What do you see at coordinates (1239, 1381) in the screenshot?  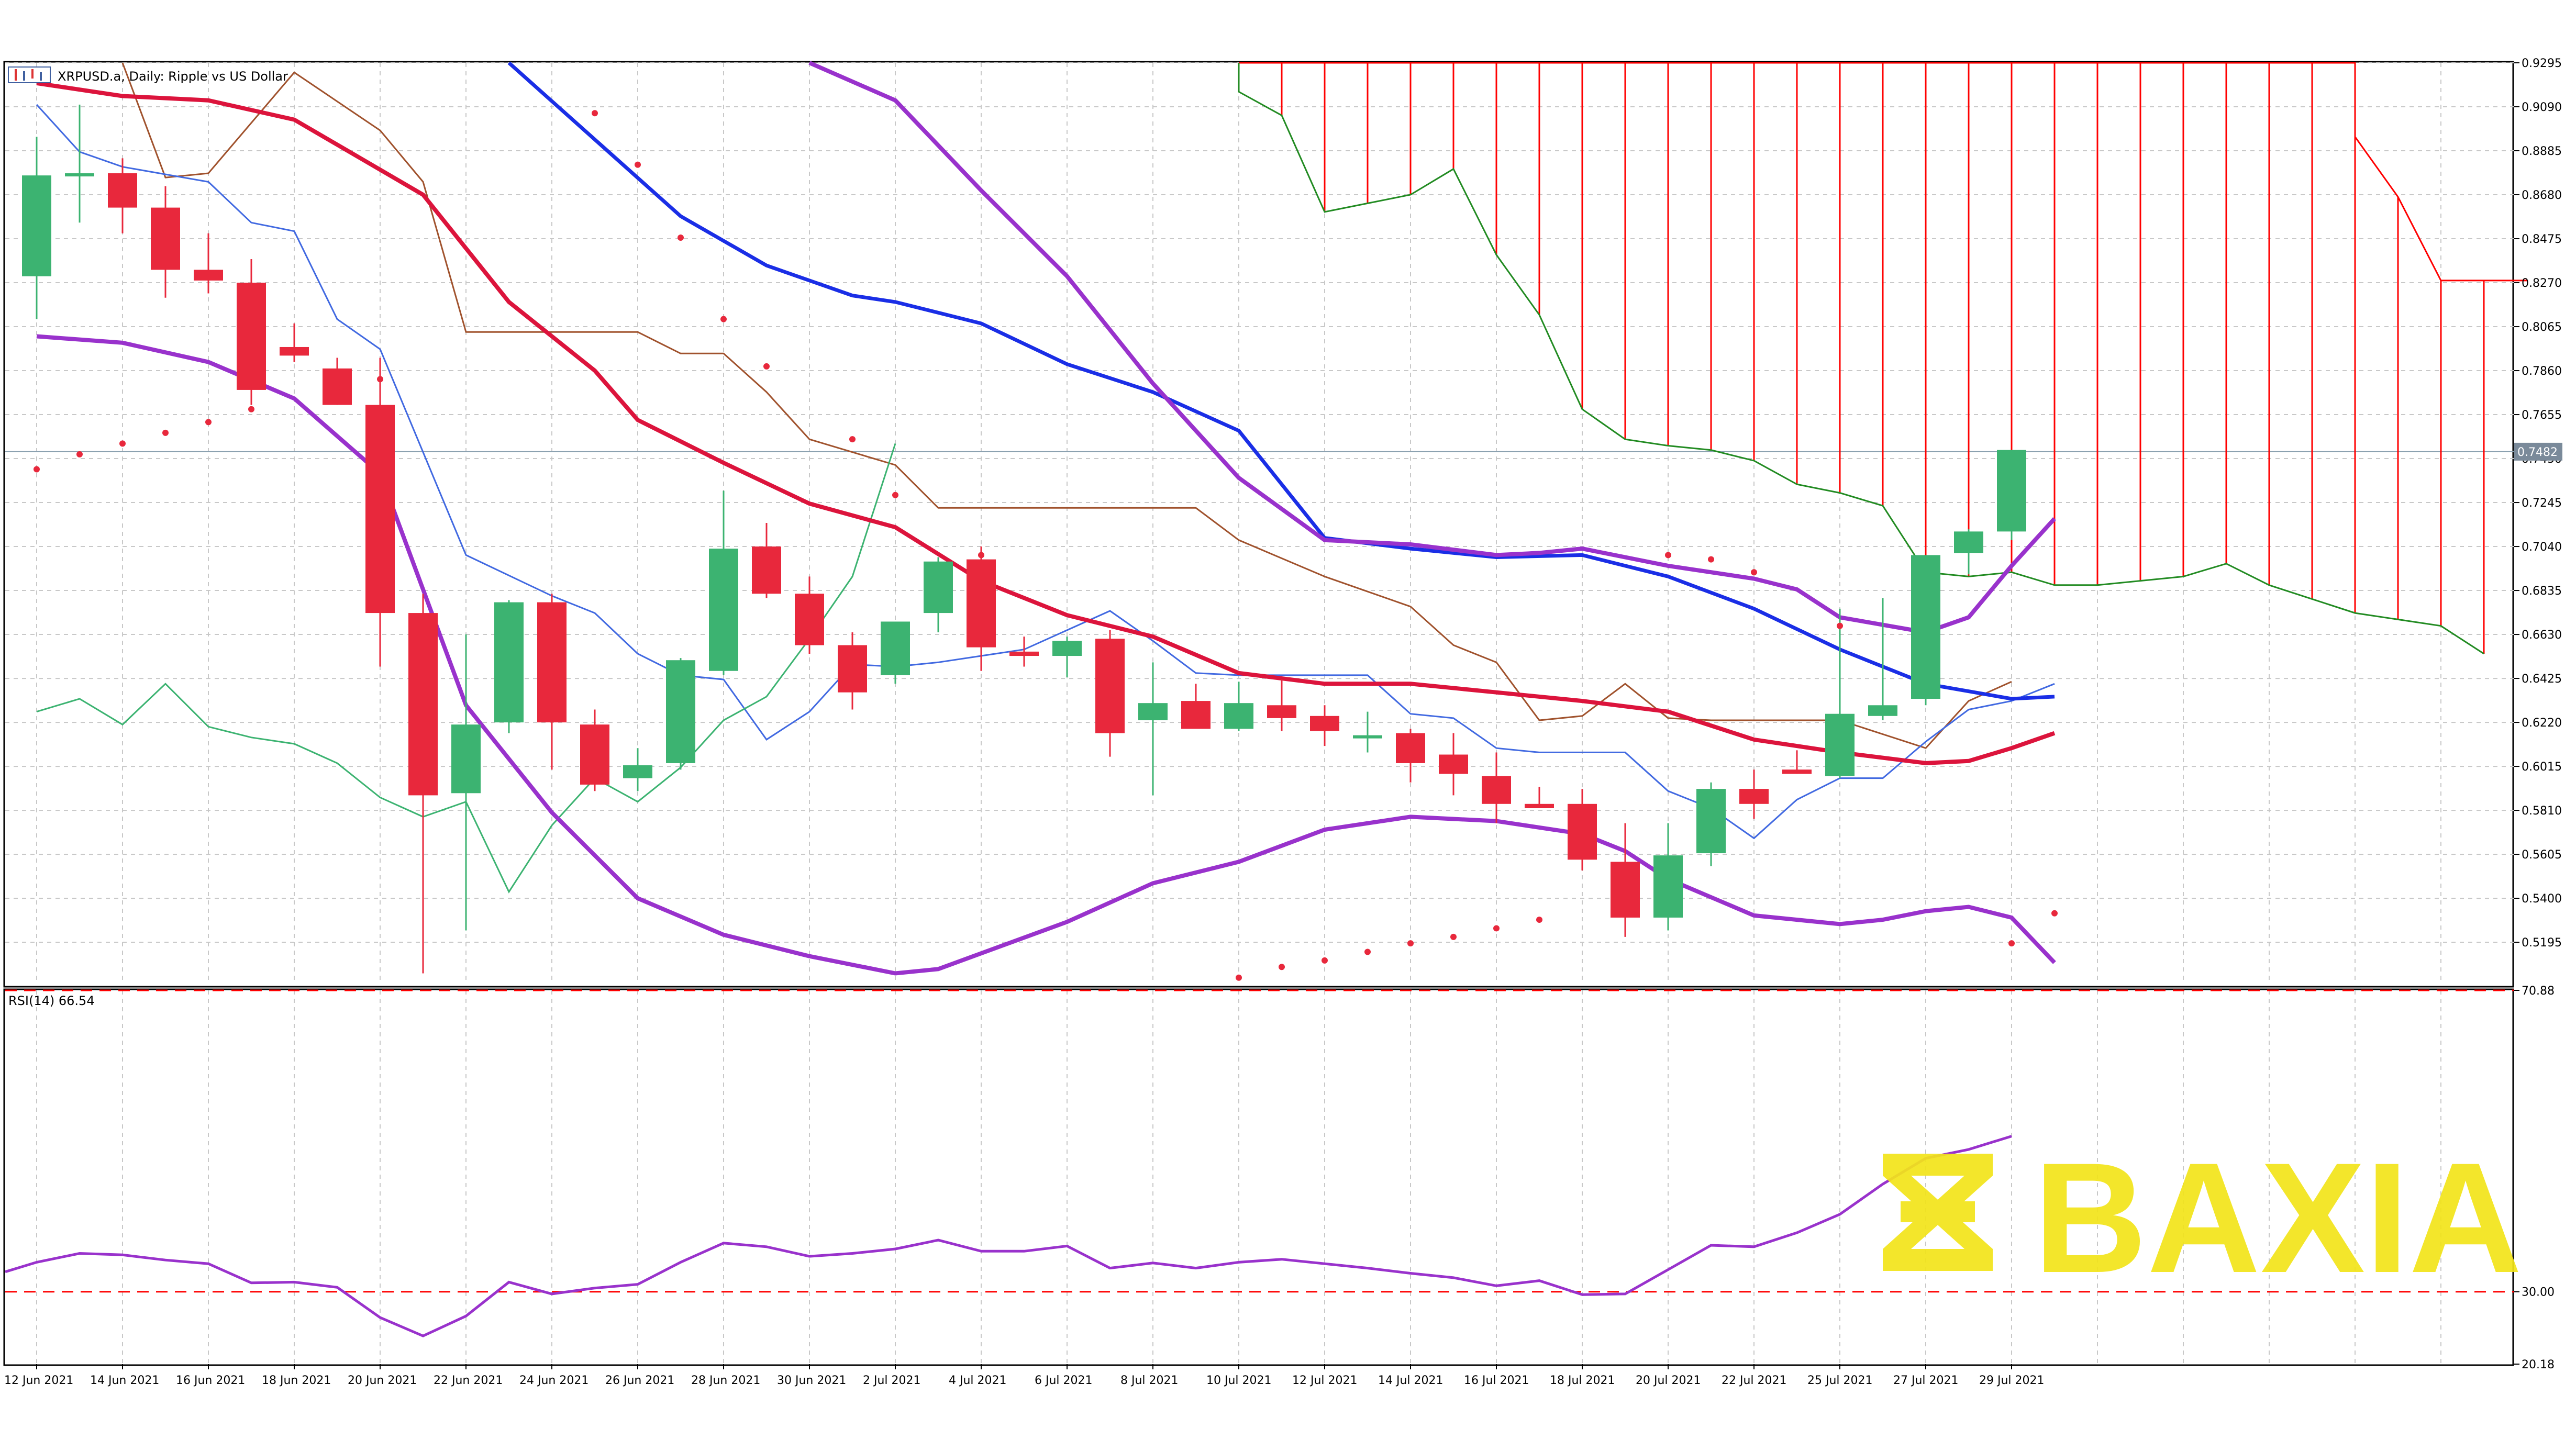 I see `time-tick-label: 10 Jul 2021` at bounding box center [1239, 1381].